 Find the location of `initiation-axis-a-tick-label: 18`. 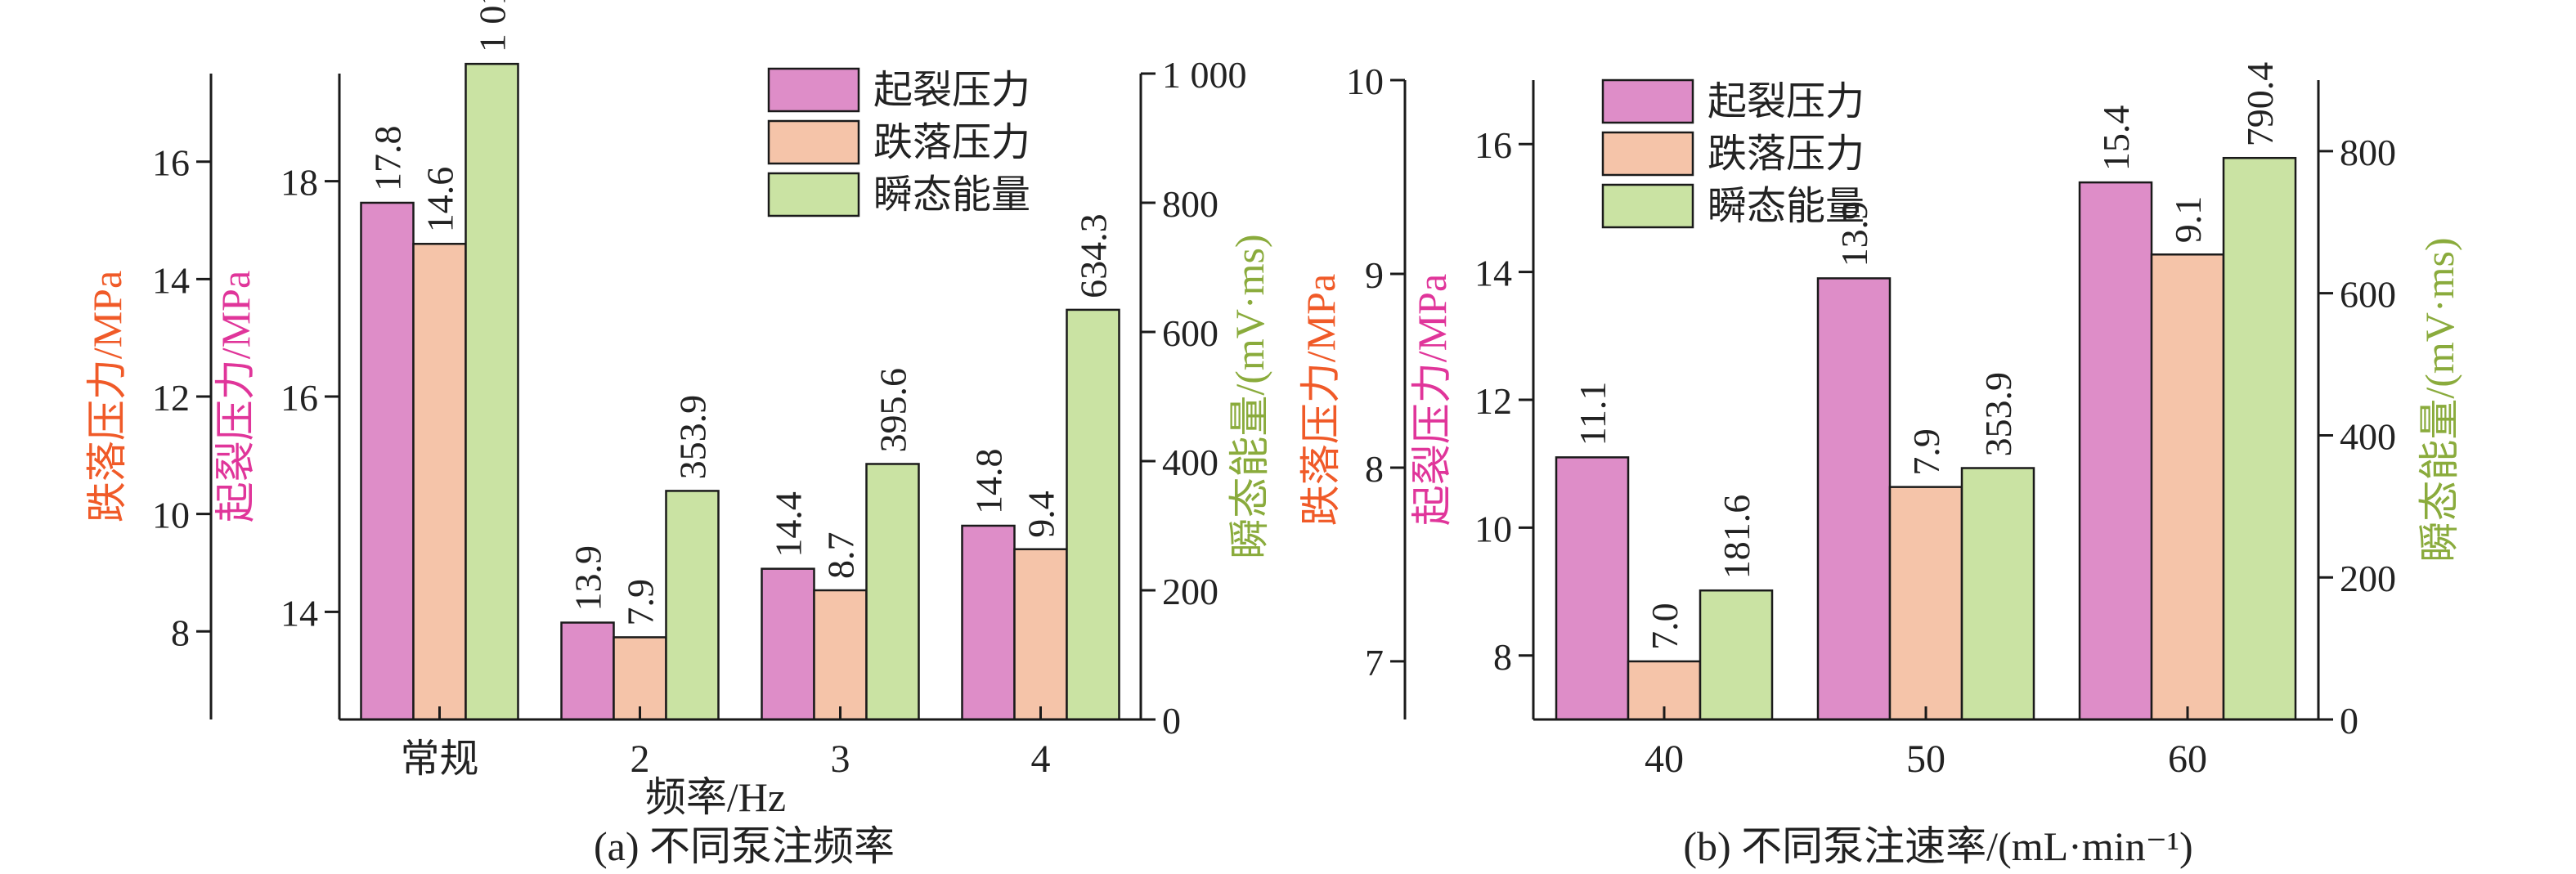

initiation-axis-a-tick-label: 18 is located at coordinates (299, 183).